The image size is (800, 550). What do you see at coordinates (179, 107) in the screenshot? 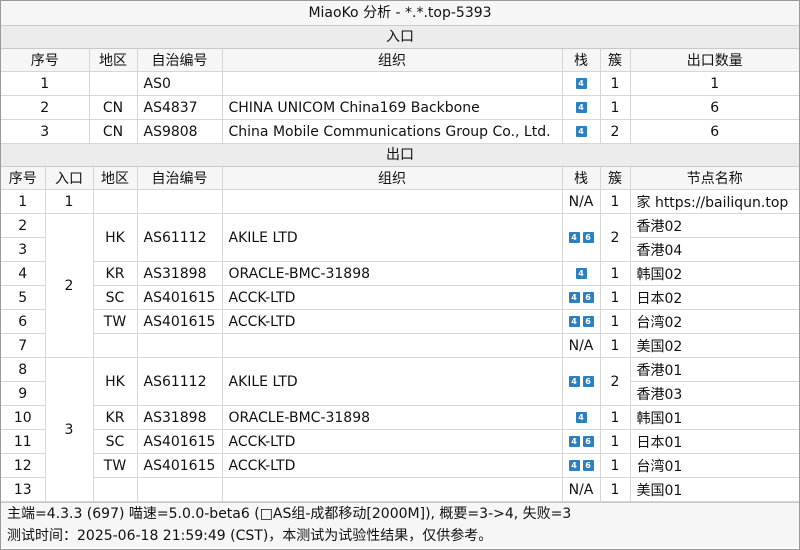
I see `entry-asn: AS4837` at bounding box center [179, 107].